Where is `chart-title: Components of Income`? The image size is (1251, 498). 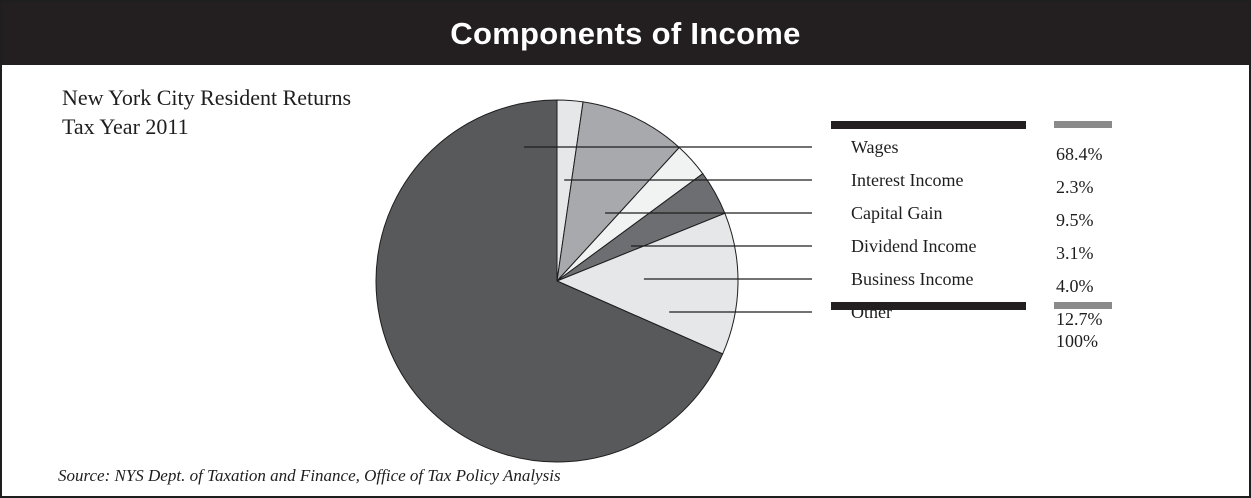 chart-title: Components of Income is located at coordinates (625, 33).